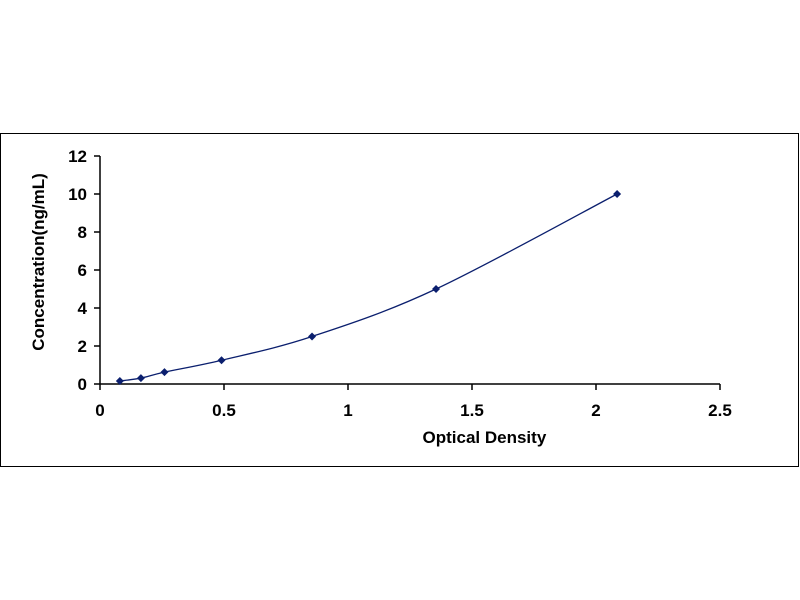 The image size is (800, 600). What do you see at coordinates (77, 194) in the screenshot?
I see `y-tick-label: 10` at bounding box center [77, 194].